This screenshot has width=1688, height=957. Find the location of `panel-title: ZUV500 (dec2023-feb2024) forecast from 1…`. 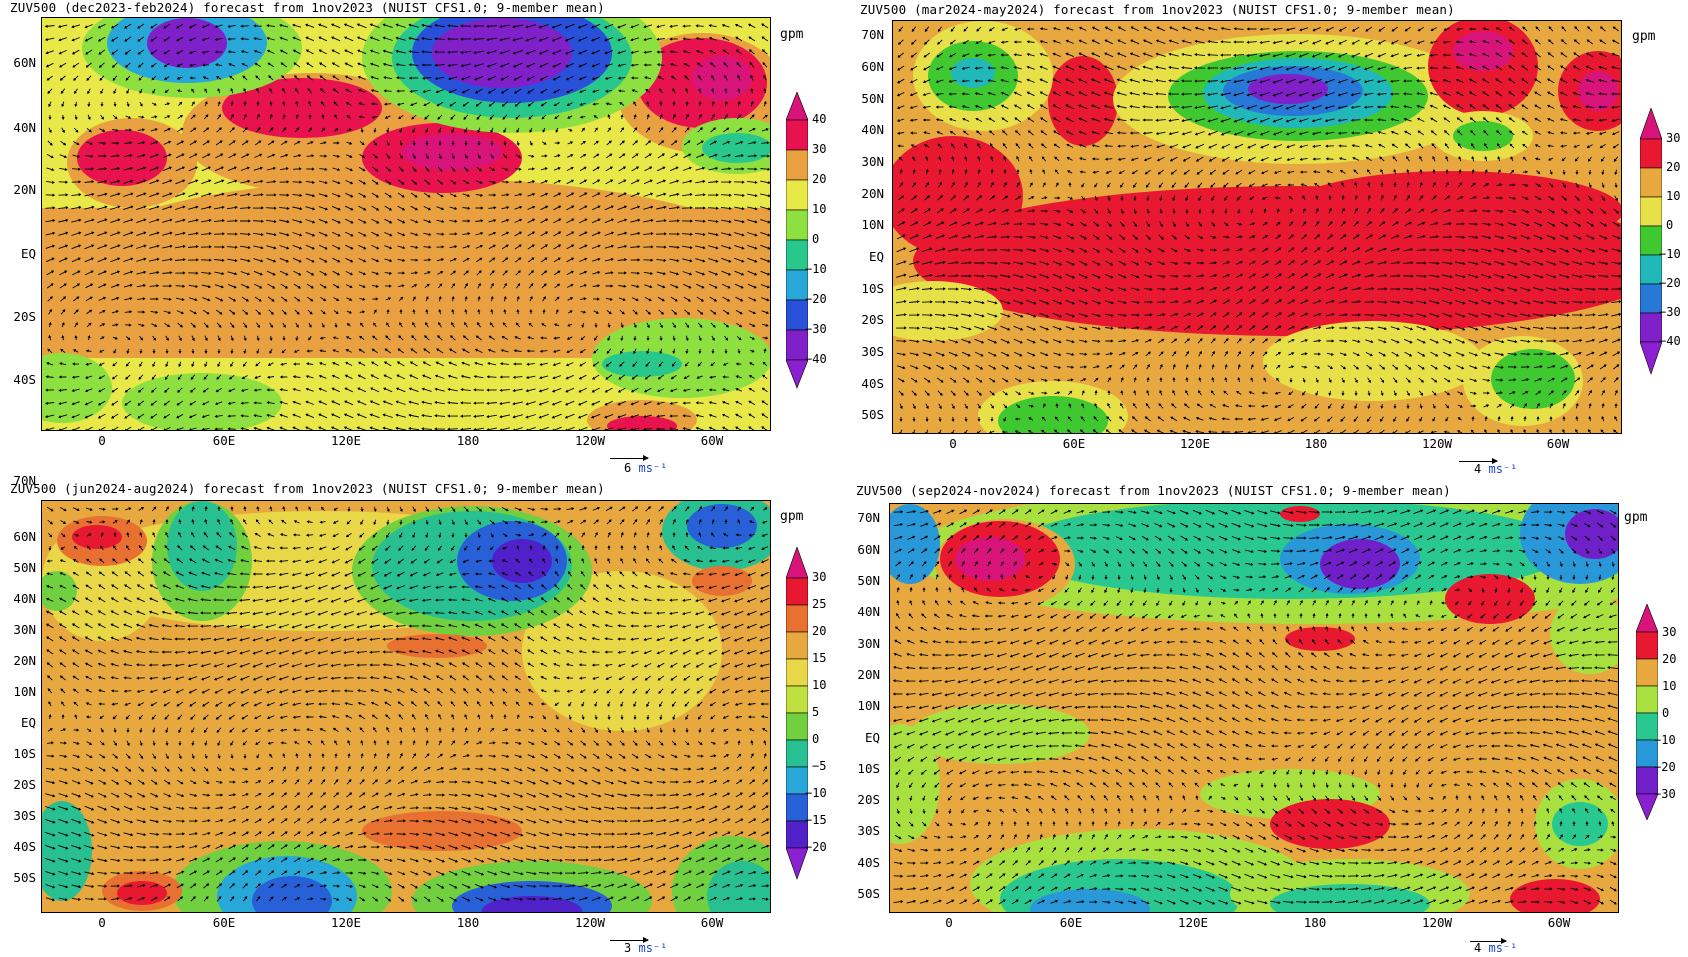

panel-title: ZUV500 (dec2023-feb2024) forecast from 1… is located at coordinates (307, 7).